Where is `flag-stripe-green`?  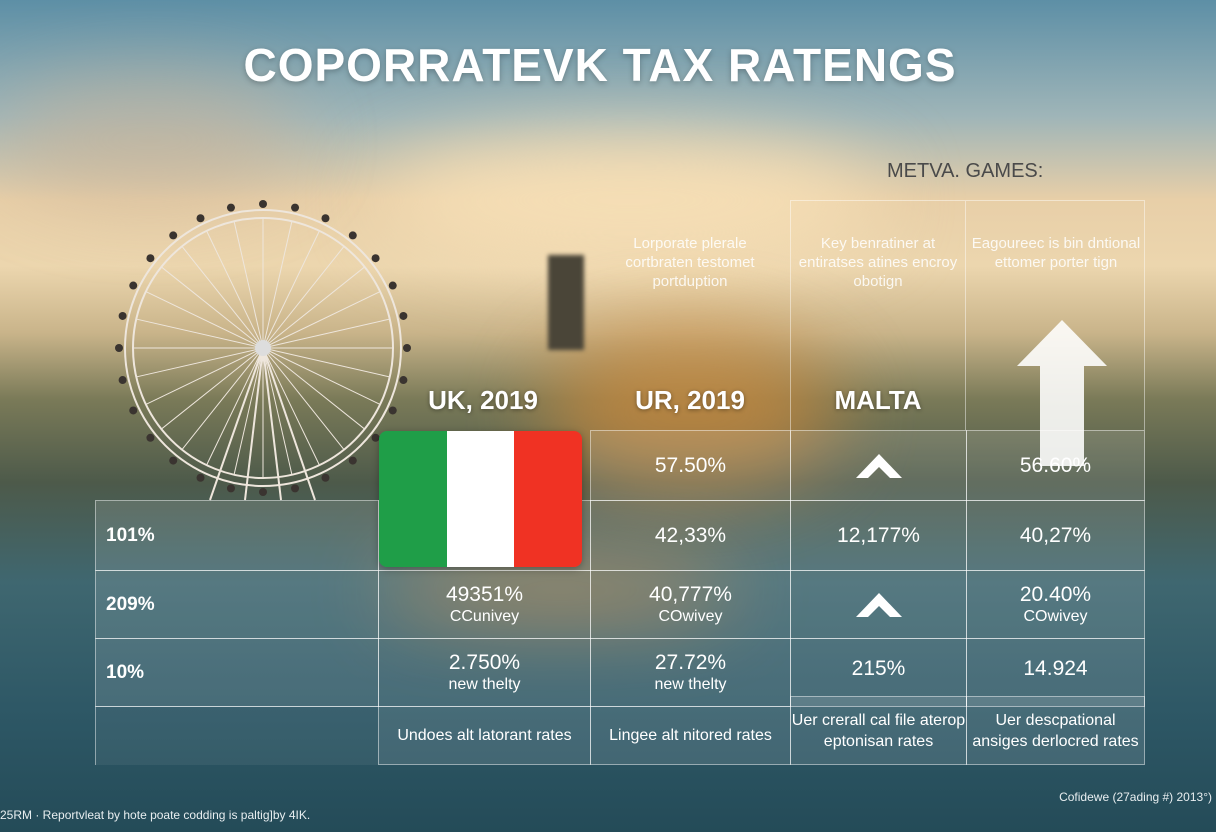 flag-stripe-green is located at coordinates (413, 499).